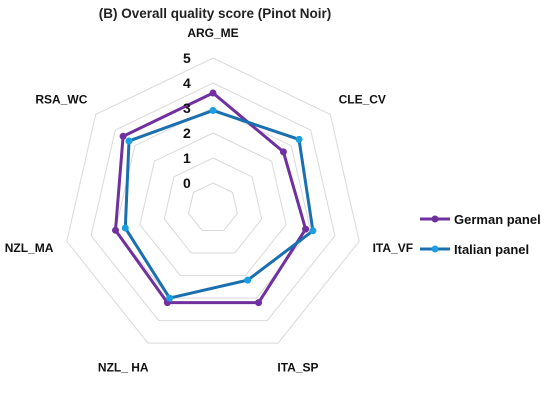 This screenshot has width=550, height=400. I want to click on r-tick-label-4: 4, so click(187, 83).